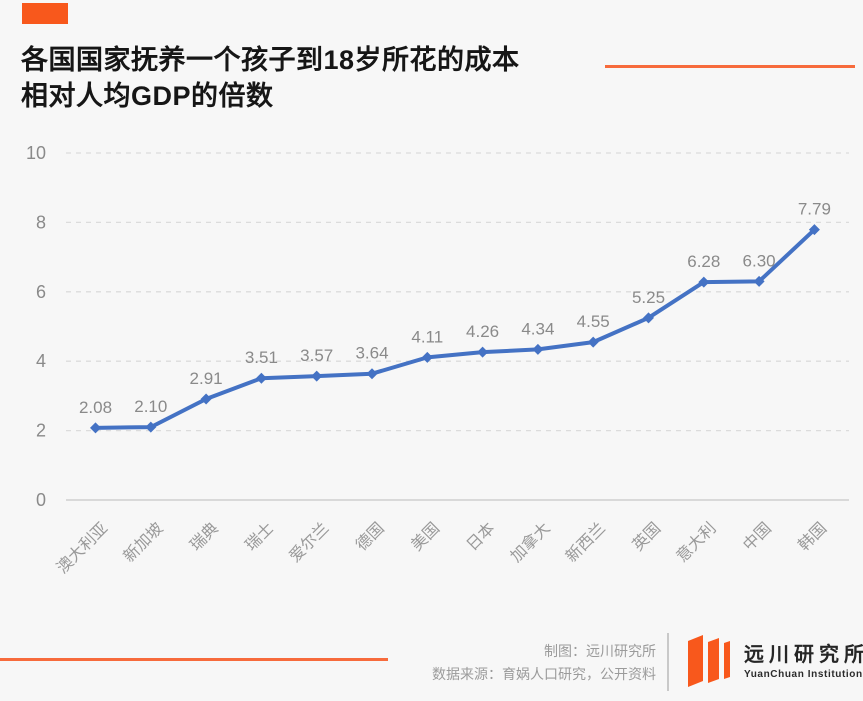  What do you see at coordinates (95, 407) in the screenshot?
I see `data-point-label: 2.08` at bounding box center [95, 407].